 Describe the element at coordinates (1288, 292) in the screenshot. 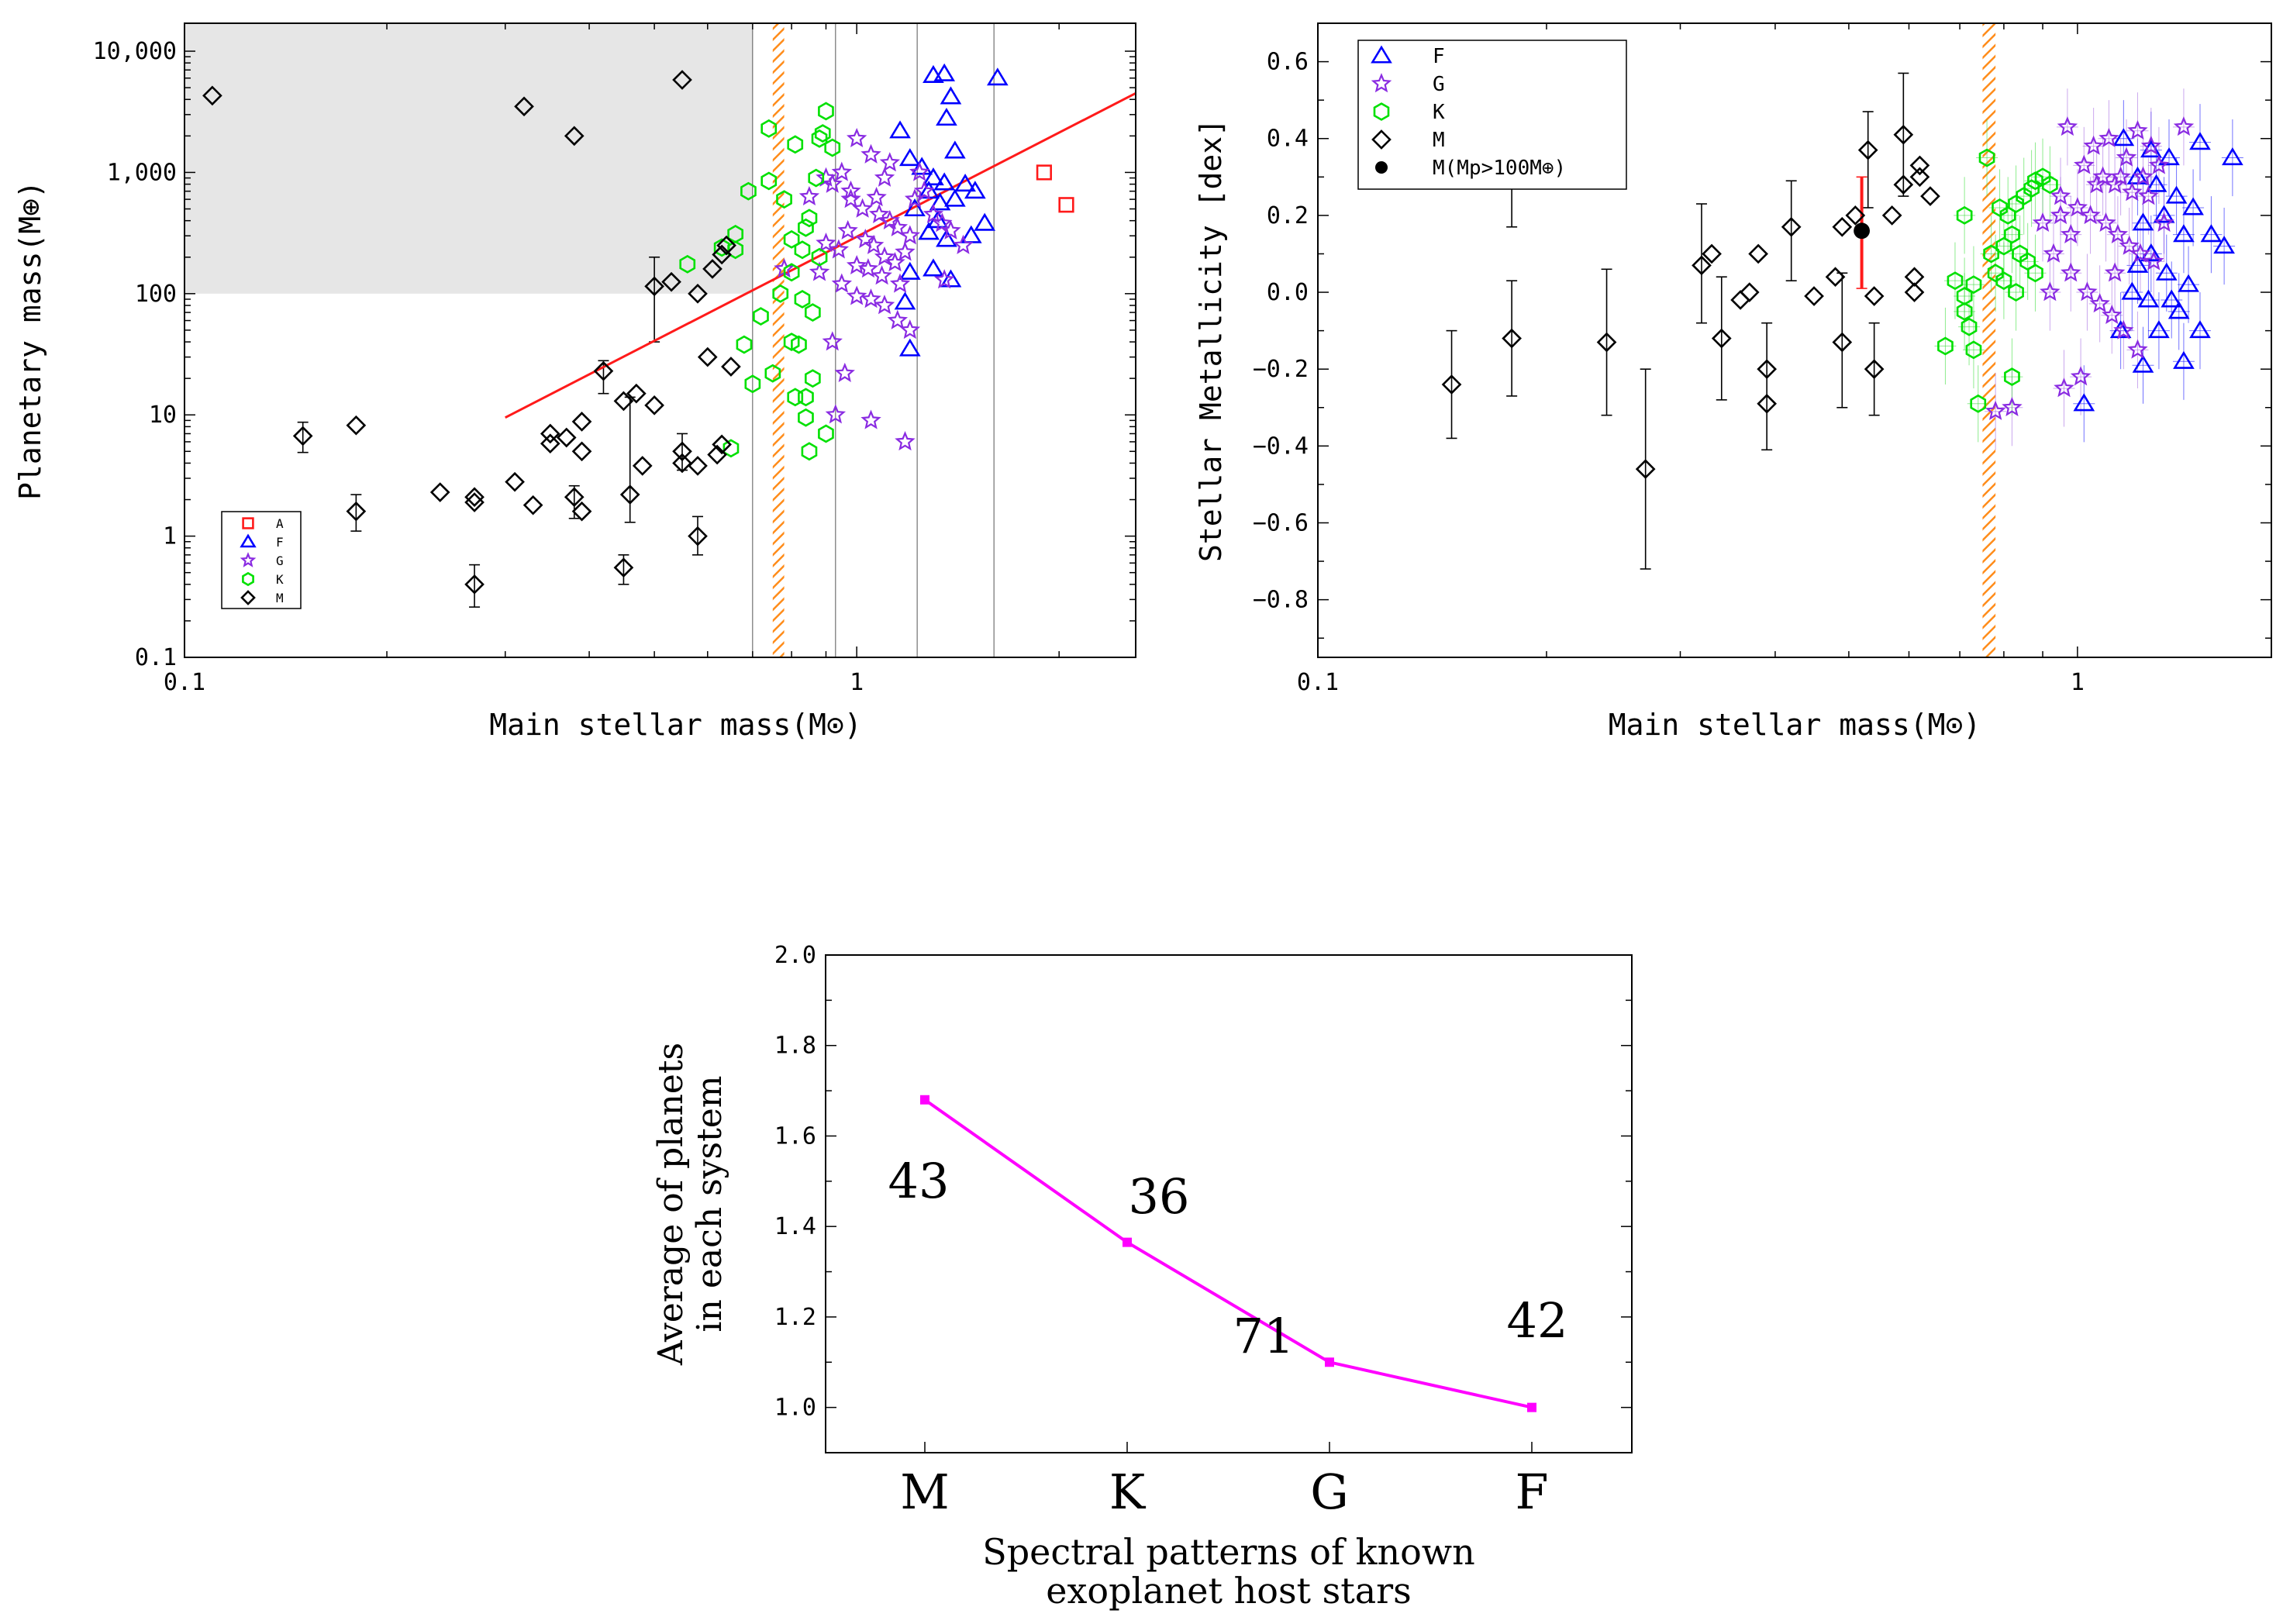

I see `y-tick-label: 0.0` at that location.